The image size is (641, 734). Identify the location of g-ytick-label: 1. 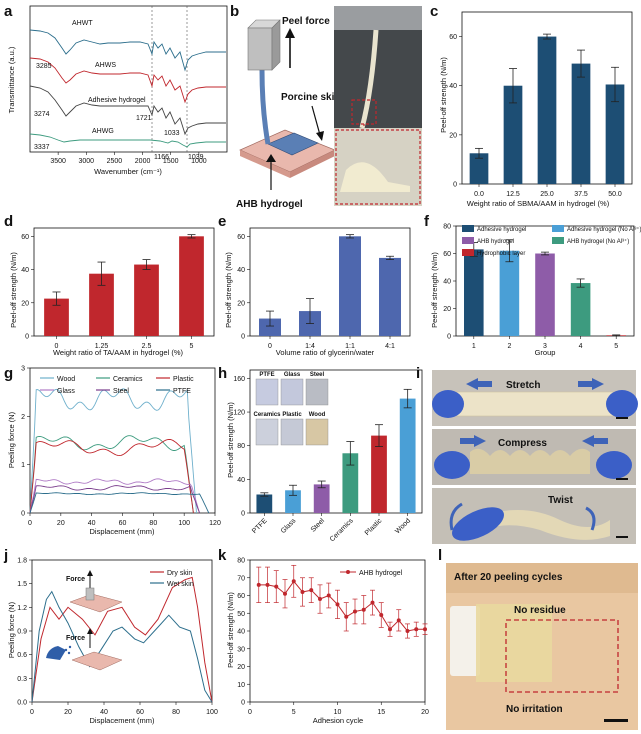
(23, 465).